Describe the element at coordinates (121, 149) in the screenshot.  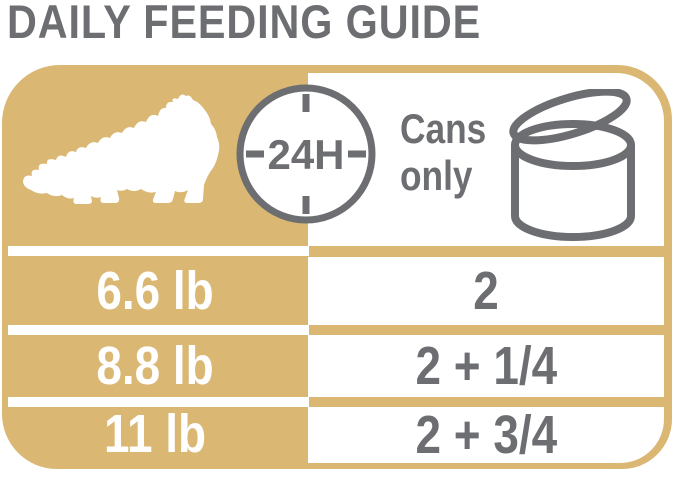
I see `persian-cat-icon` at that location.